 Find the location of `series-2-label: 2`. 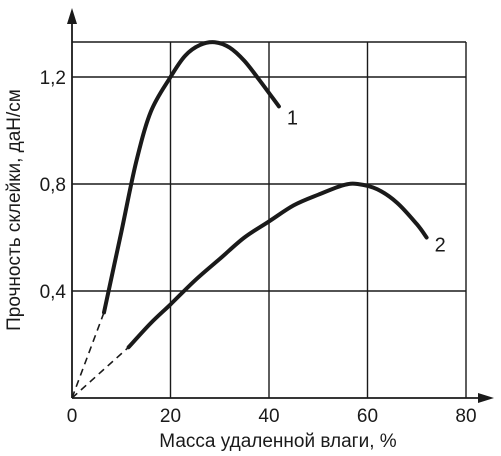

series-2-label: 2 is located at coordinates (440, 246).